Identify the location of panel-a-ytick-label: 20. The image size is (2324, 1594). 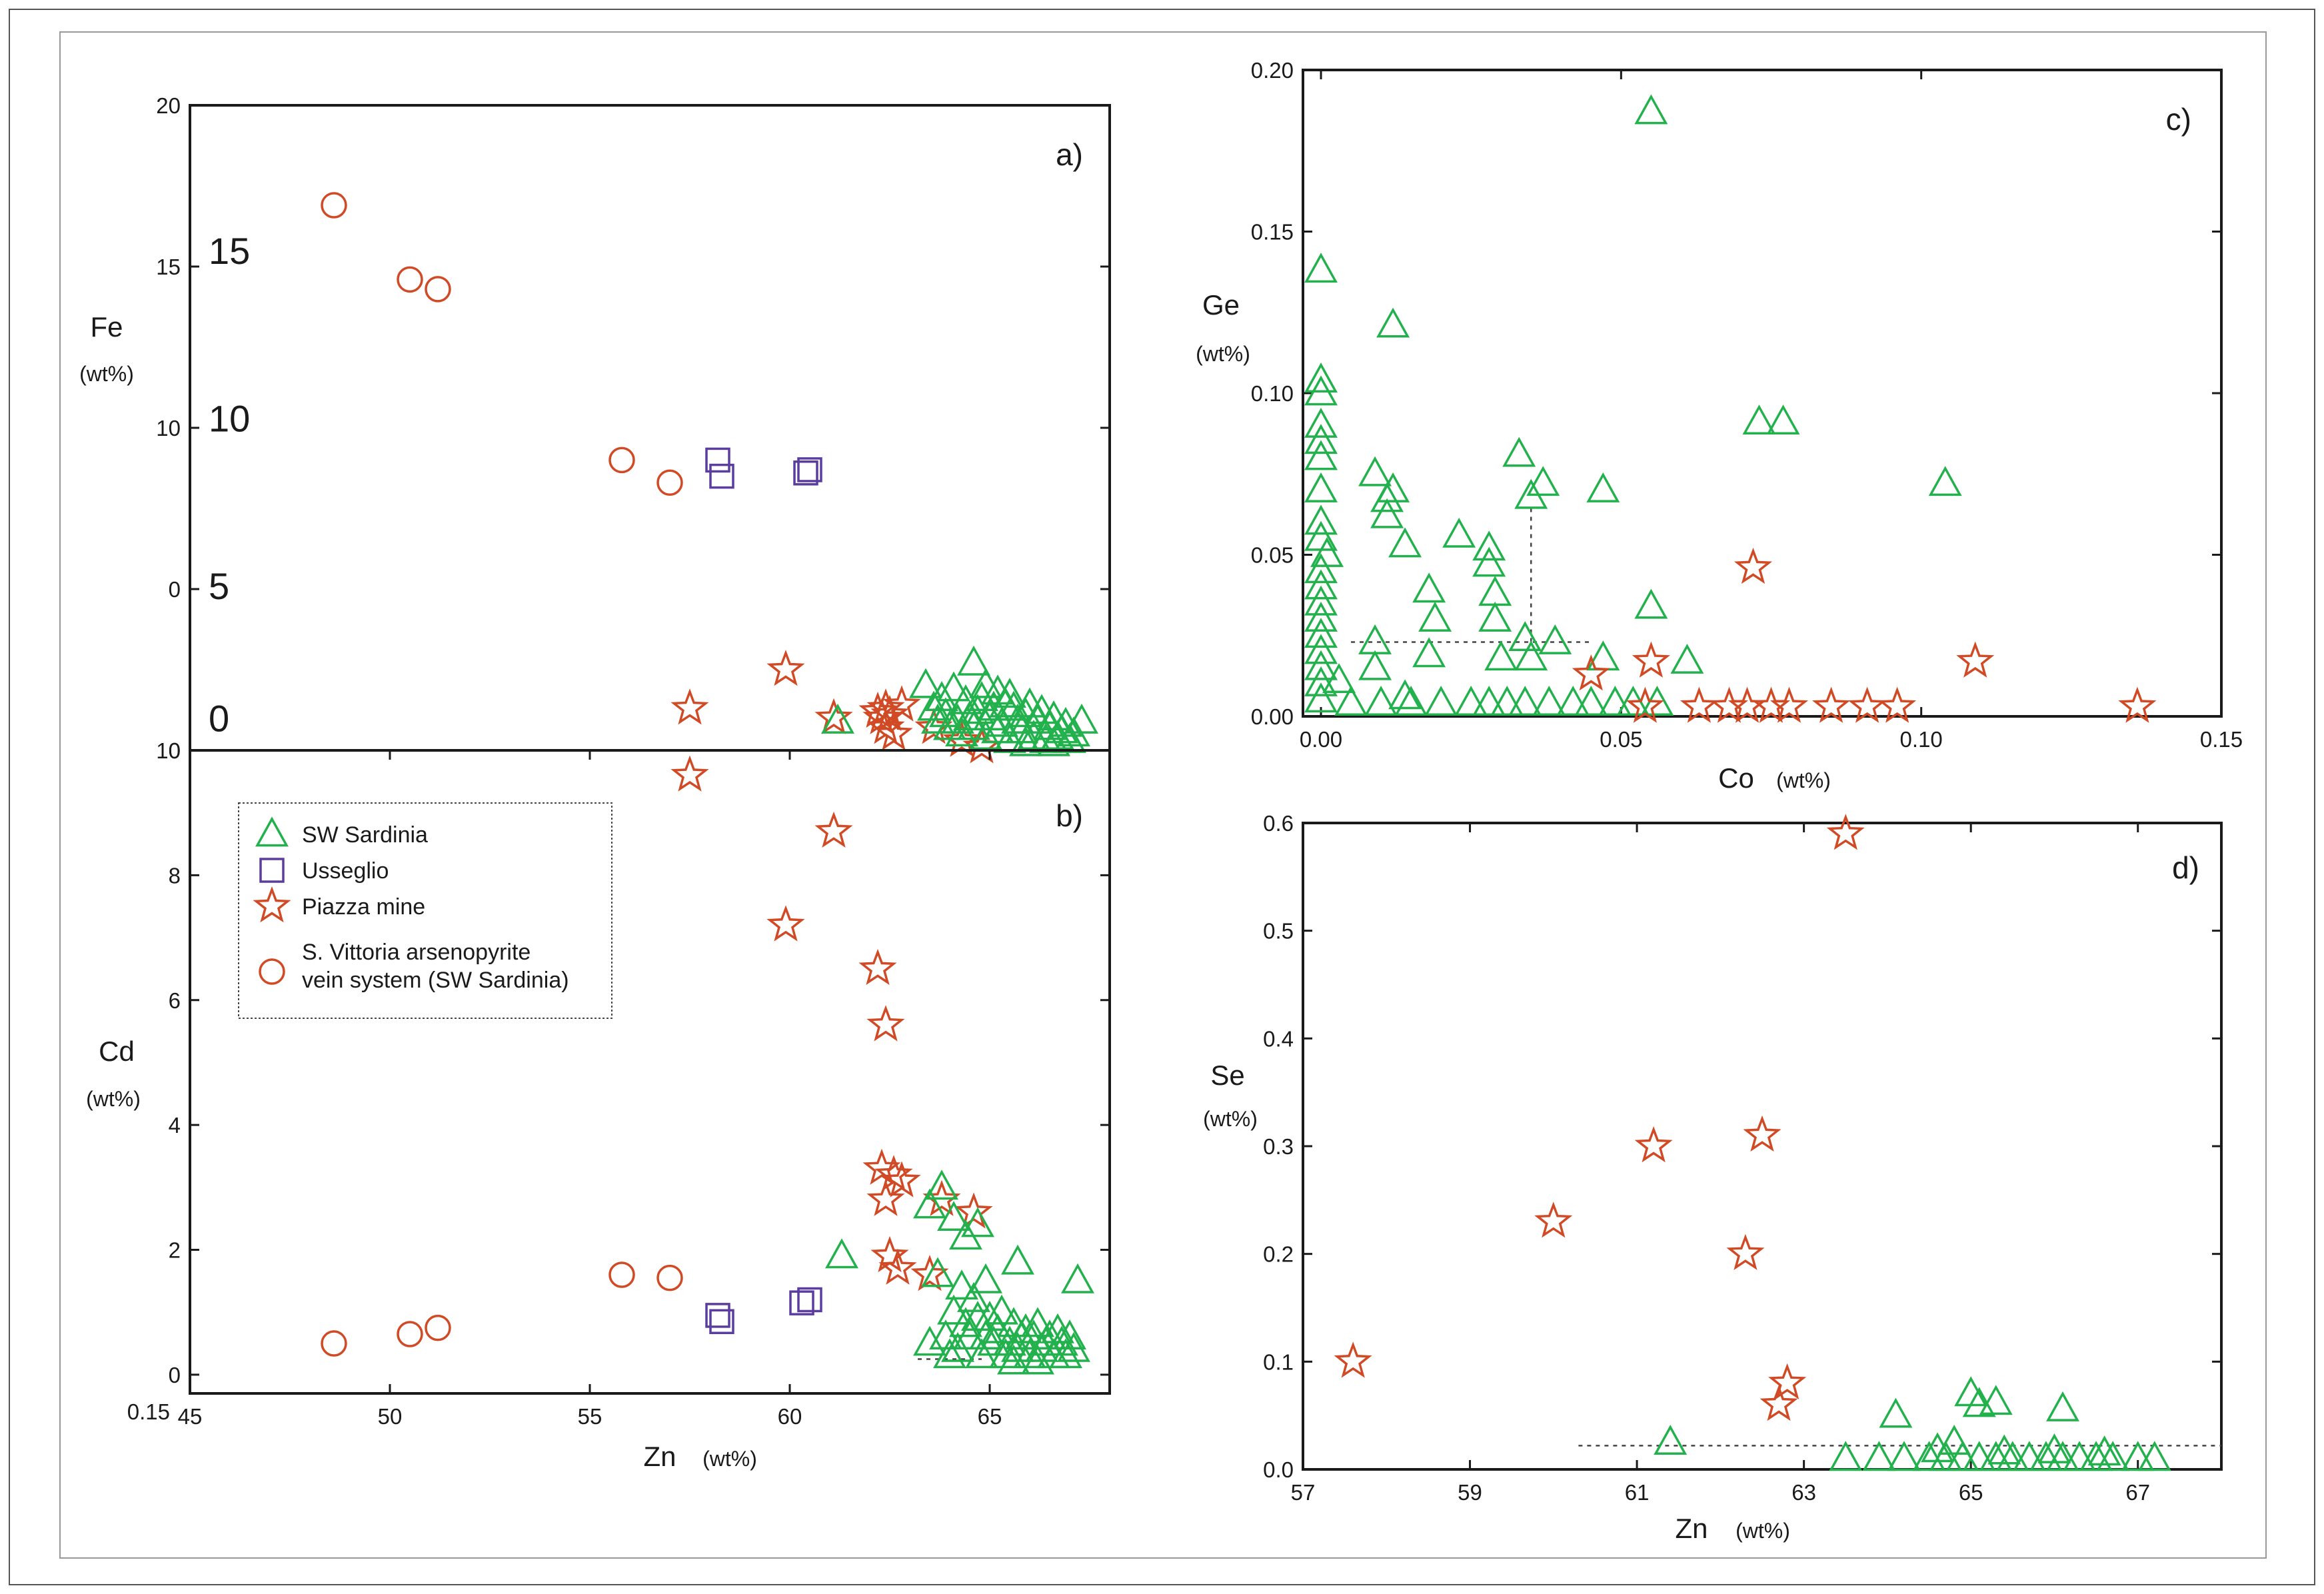
(168, 105).